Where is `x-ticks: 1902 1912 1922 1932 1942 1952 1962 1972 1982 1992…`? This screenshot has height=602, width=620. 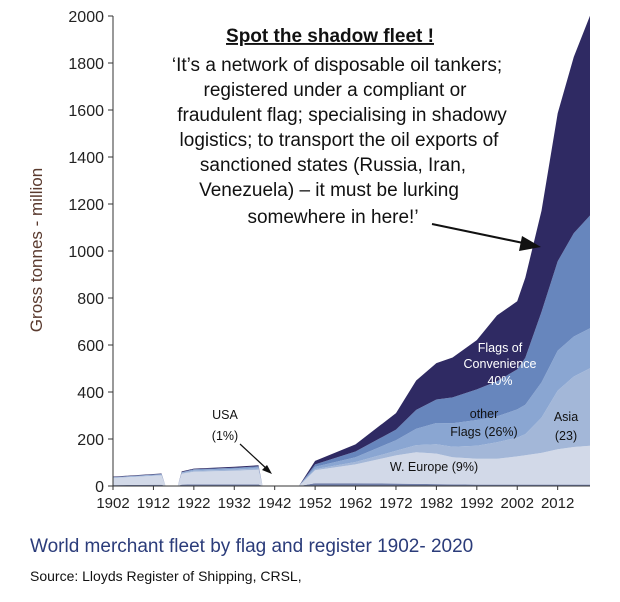
x-ticks: 1902 1912 1922 1932 1942 1952 1962 1972 1982 1992… is located at coordinates (335, 499).